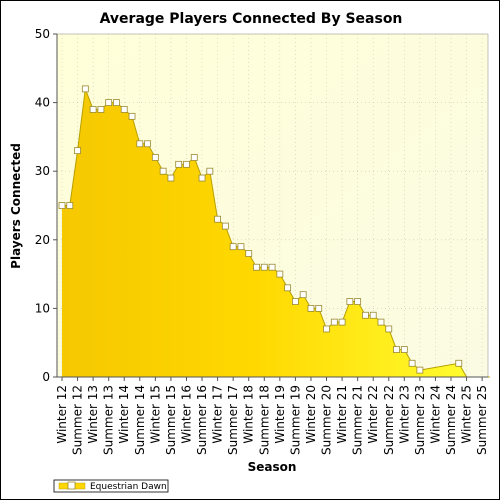 The height and width of the screenshot is (501, 500). I want to click on y-axis-title: Players Connected, so click(16, 206).